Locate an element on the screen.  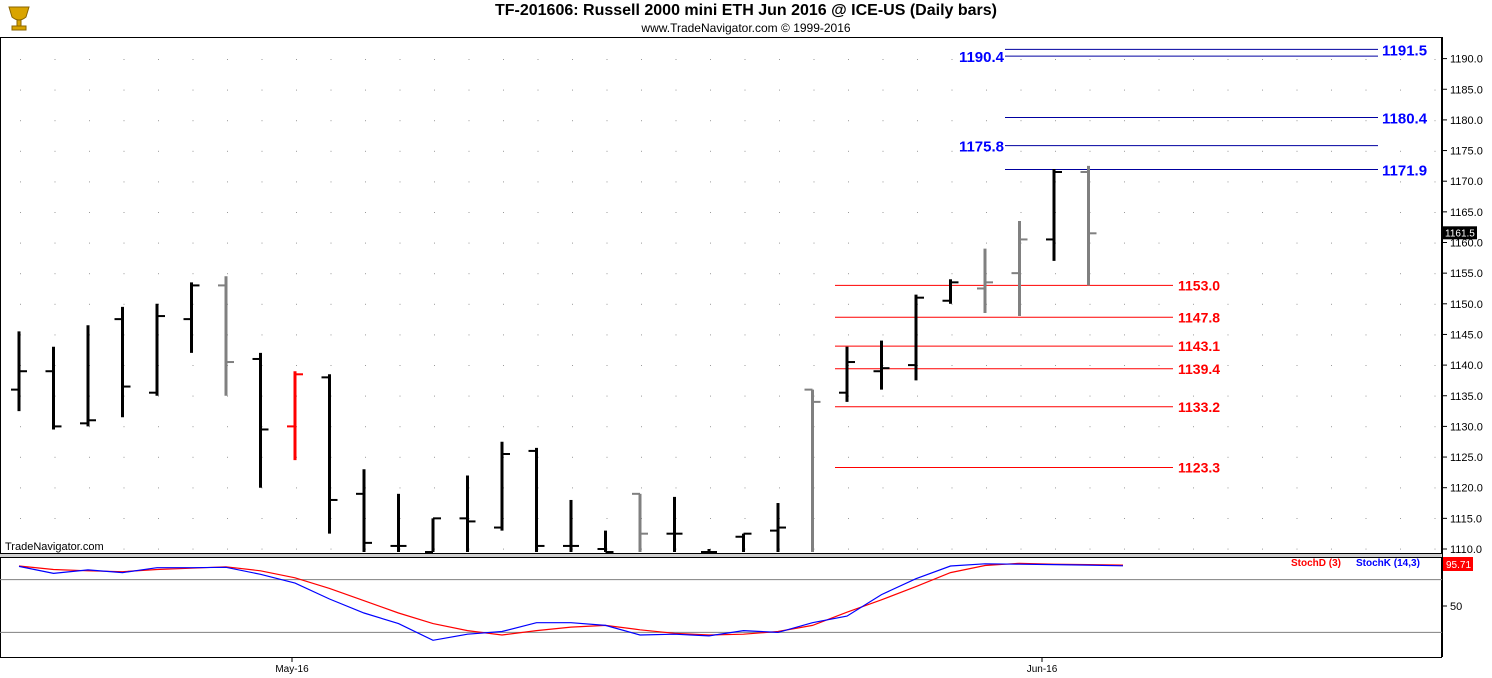
y-tick-label: 1160.0 is located at coordinates (1466, 244).